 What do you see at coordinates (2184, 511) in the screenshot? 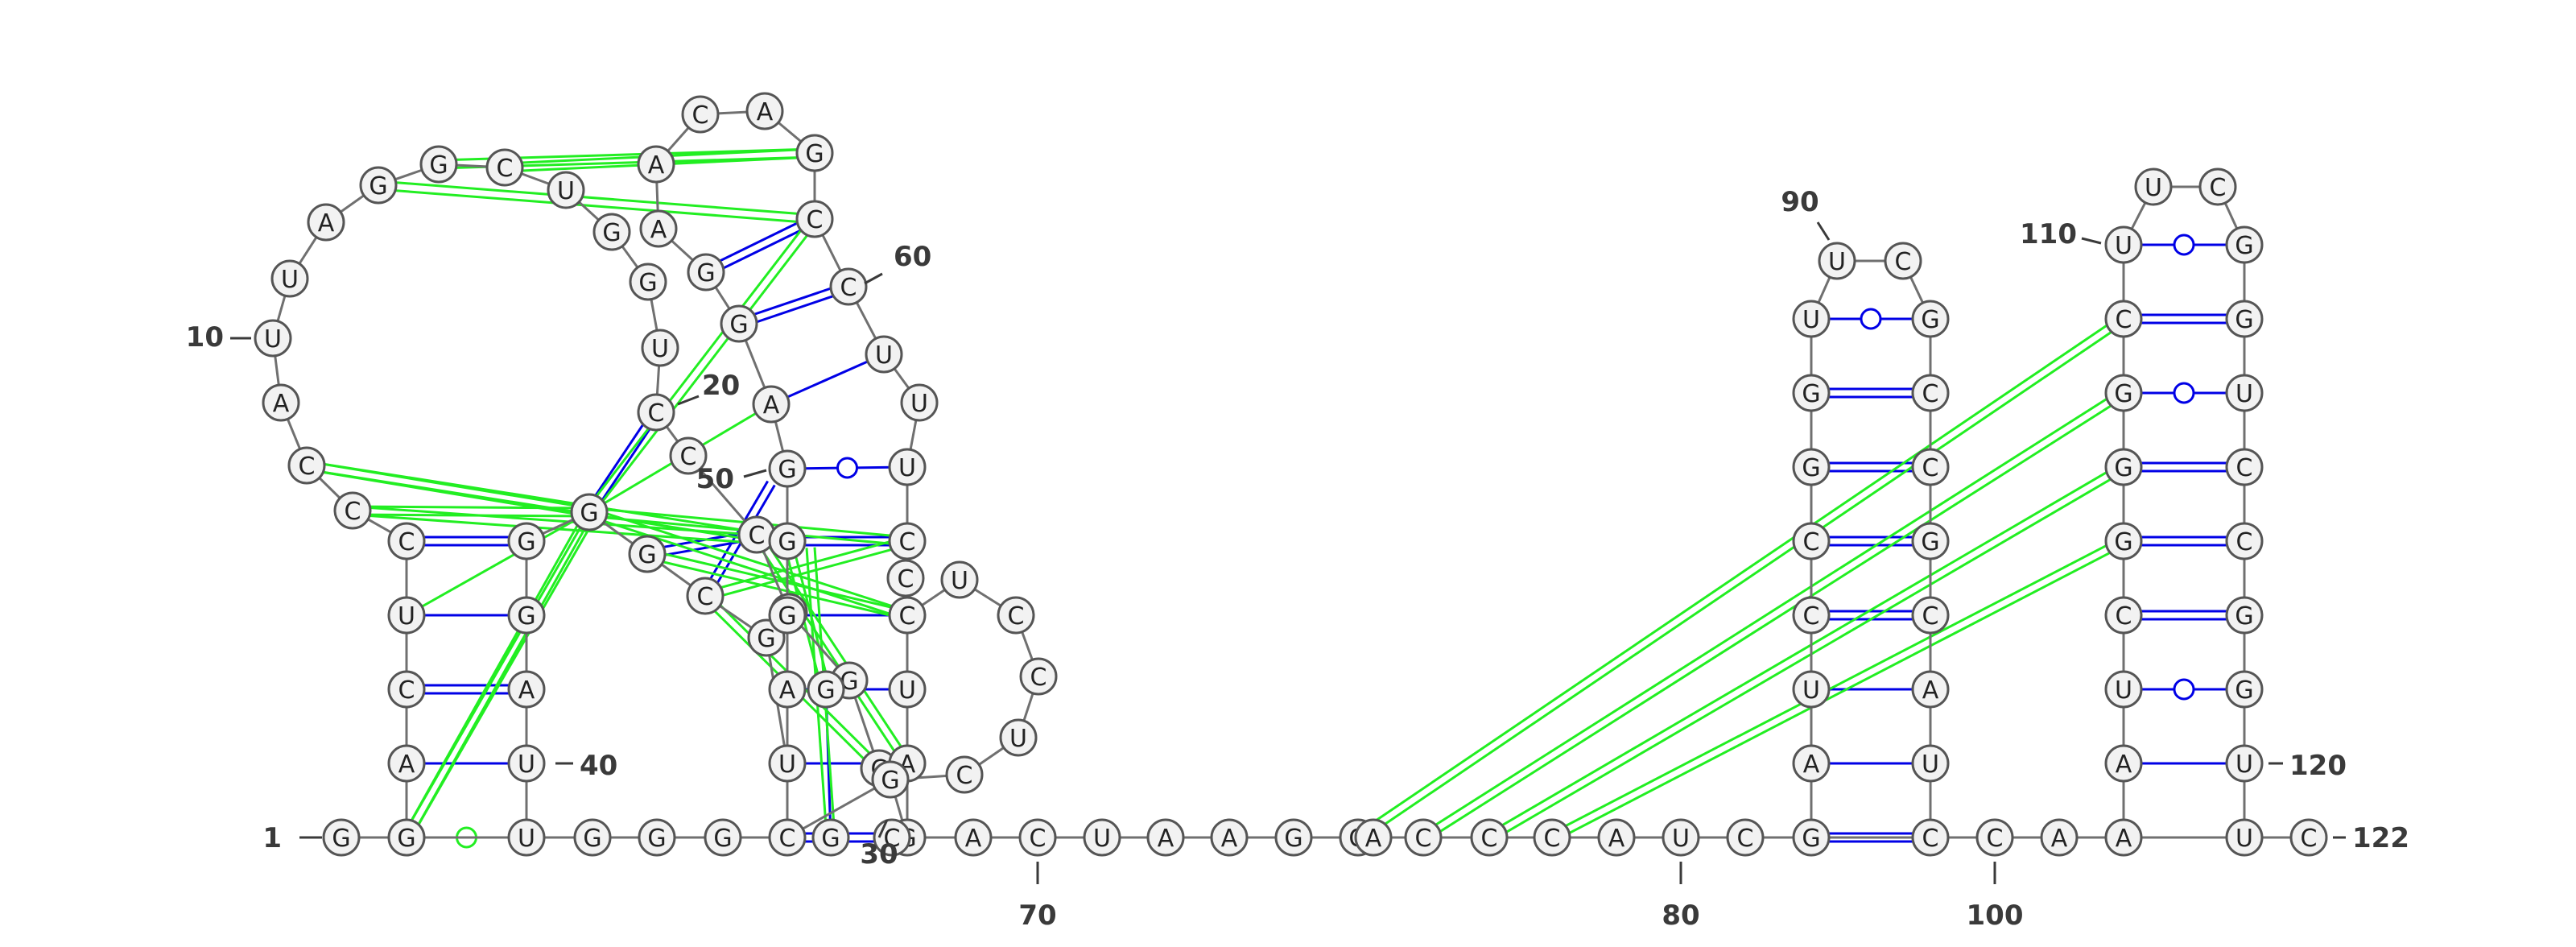
I see `backbone-segment` at bounding box center [2184, 511].